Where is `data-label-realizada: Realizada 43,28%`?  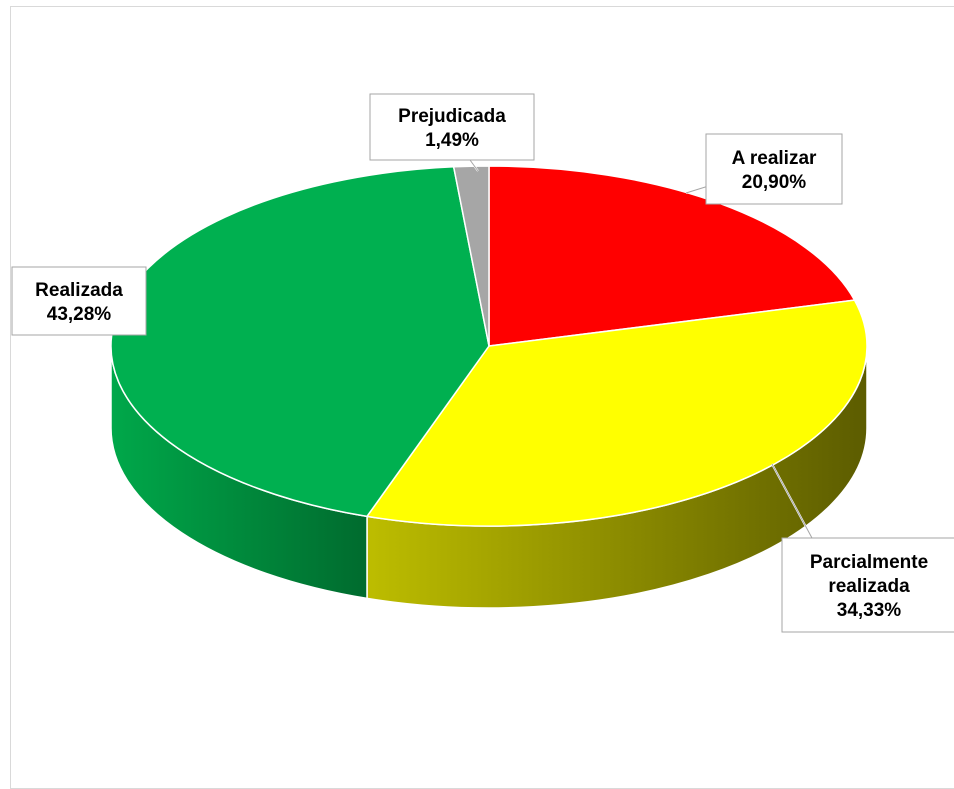
data-label-realizada: Realizada 43,28% is located at coordinates (79, 301).